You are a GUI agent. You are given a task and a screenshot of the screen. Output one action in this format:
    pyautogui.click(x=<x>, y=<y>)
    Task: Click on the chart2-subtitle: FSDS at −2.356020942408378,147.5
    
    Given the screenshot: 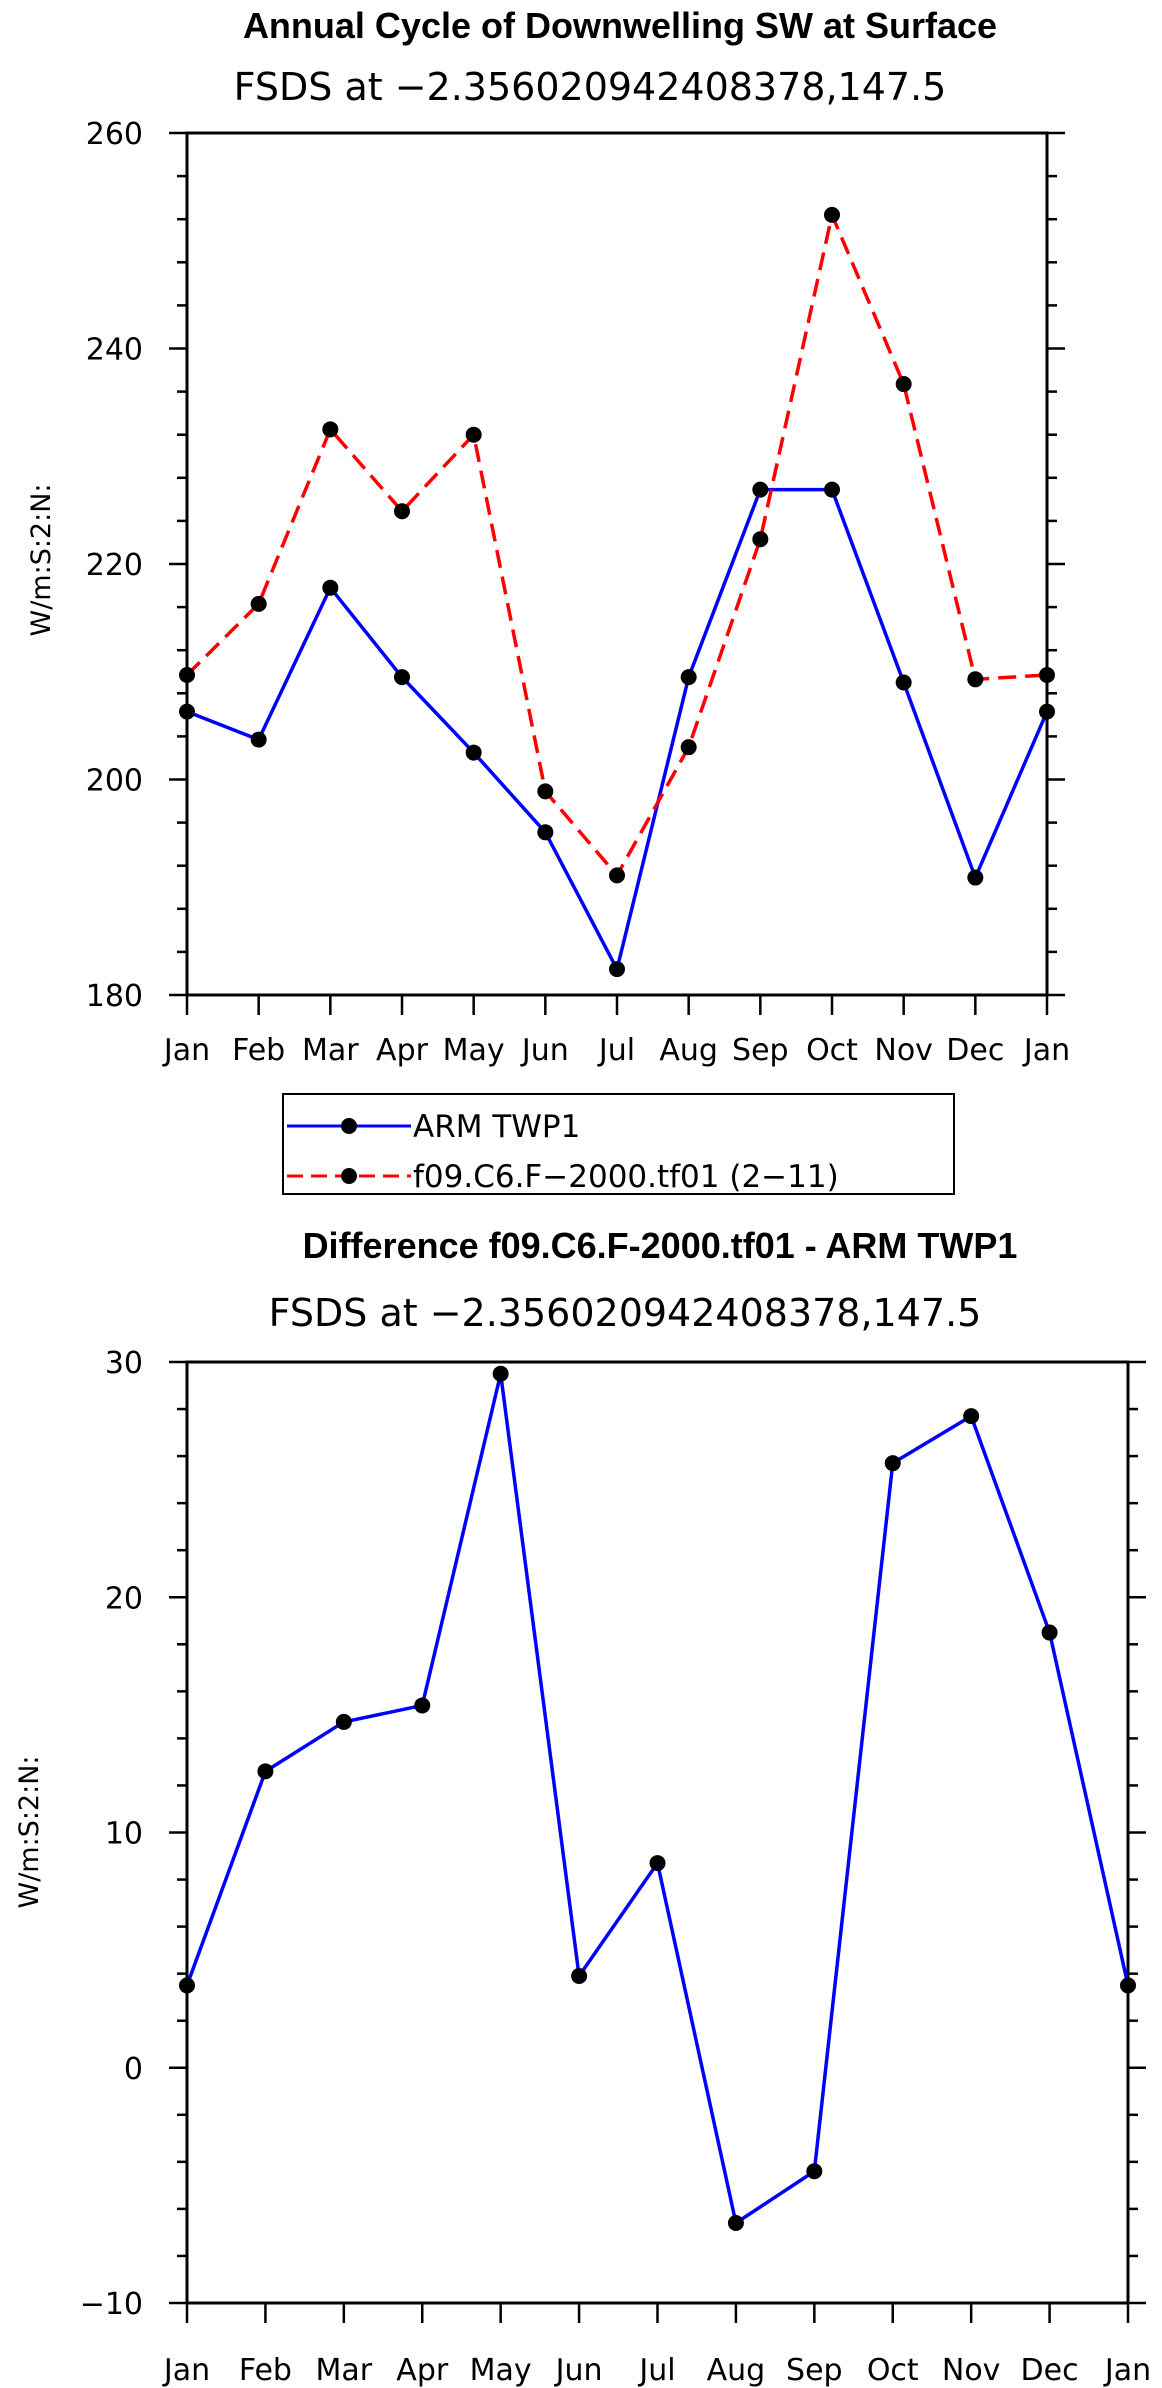 What is the action you would take?
    pyautogui.click(x=625, y=1313)
    